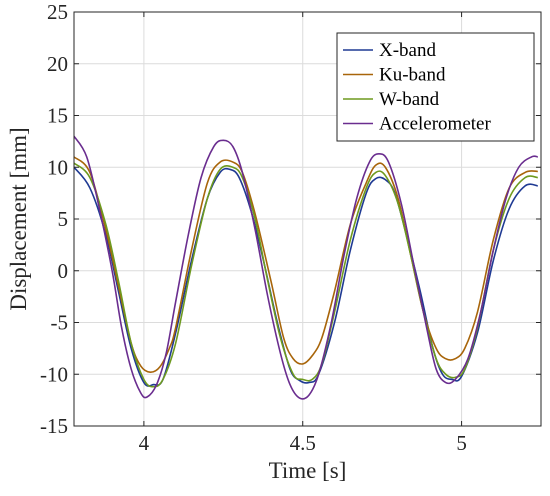 The width and height of the screenshot is (550, 496). What do you see at coordinates (435, 124) in the screenshot?
I see `legend-label: Accelerometer` at bounding box center [435, 124].